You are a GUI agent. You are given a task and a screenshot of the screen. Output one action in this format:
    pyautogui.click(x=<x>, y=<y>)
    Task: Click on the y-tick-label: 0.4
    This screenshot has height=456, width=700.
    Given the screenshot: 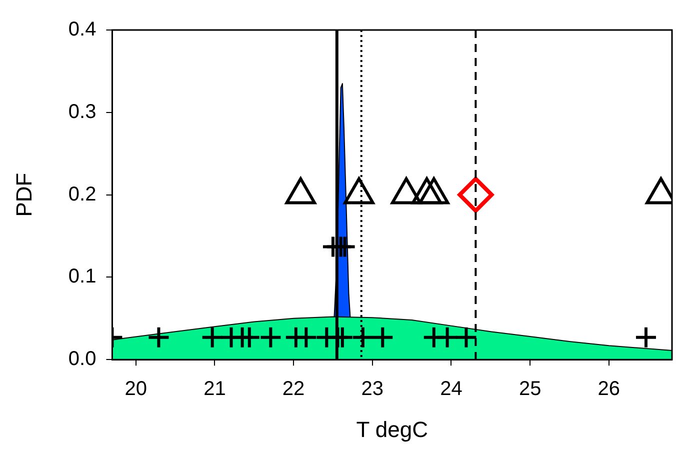 What is the action you would take?
    pyautogui.click(x=82, y=29)
    